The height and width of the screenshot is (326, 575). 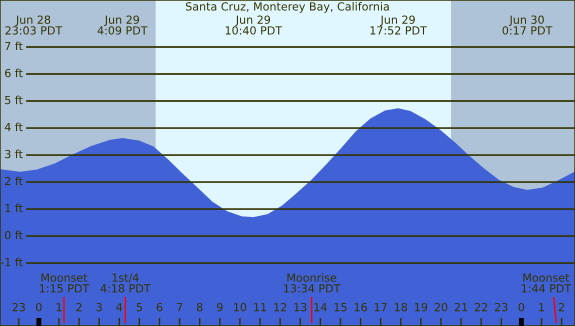 I want to click on y-tick-label: 1 ft, so click(x=14, y=208).